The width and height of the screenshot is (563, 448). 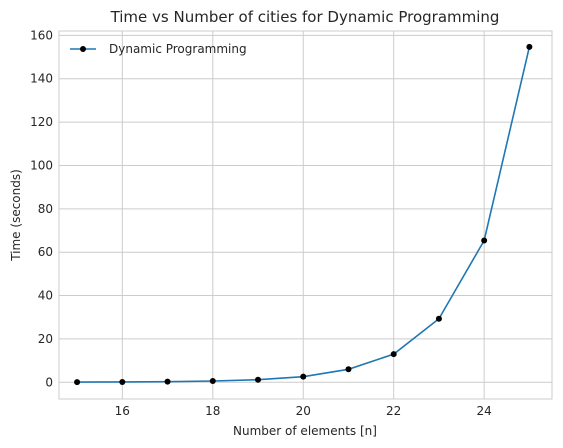 What do you see at coordinates (41, 165) in the screenshot?
I see `y-tick-label: 100` at bounding box center [41, 165].